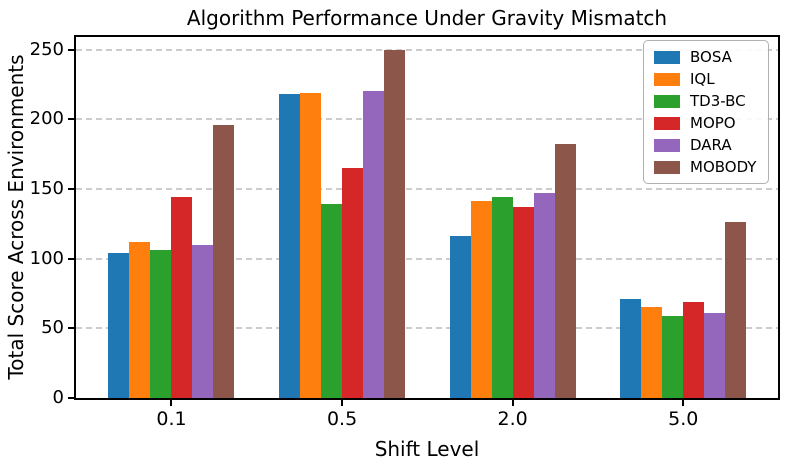 The width and height of the screenshot is (793, 471). Describe the element at coordinates (711, 145) in the screenshot. I see `legend-label-dara: DARA` at that location.